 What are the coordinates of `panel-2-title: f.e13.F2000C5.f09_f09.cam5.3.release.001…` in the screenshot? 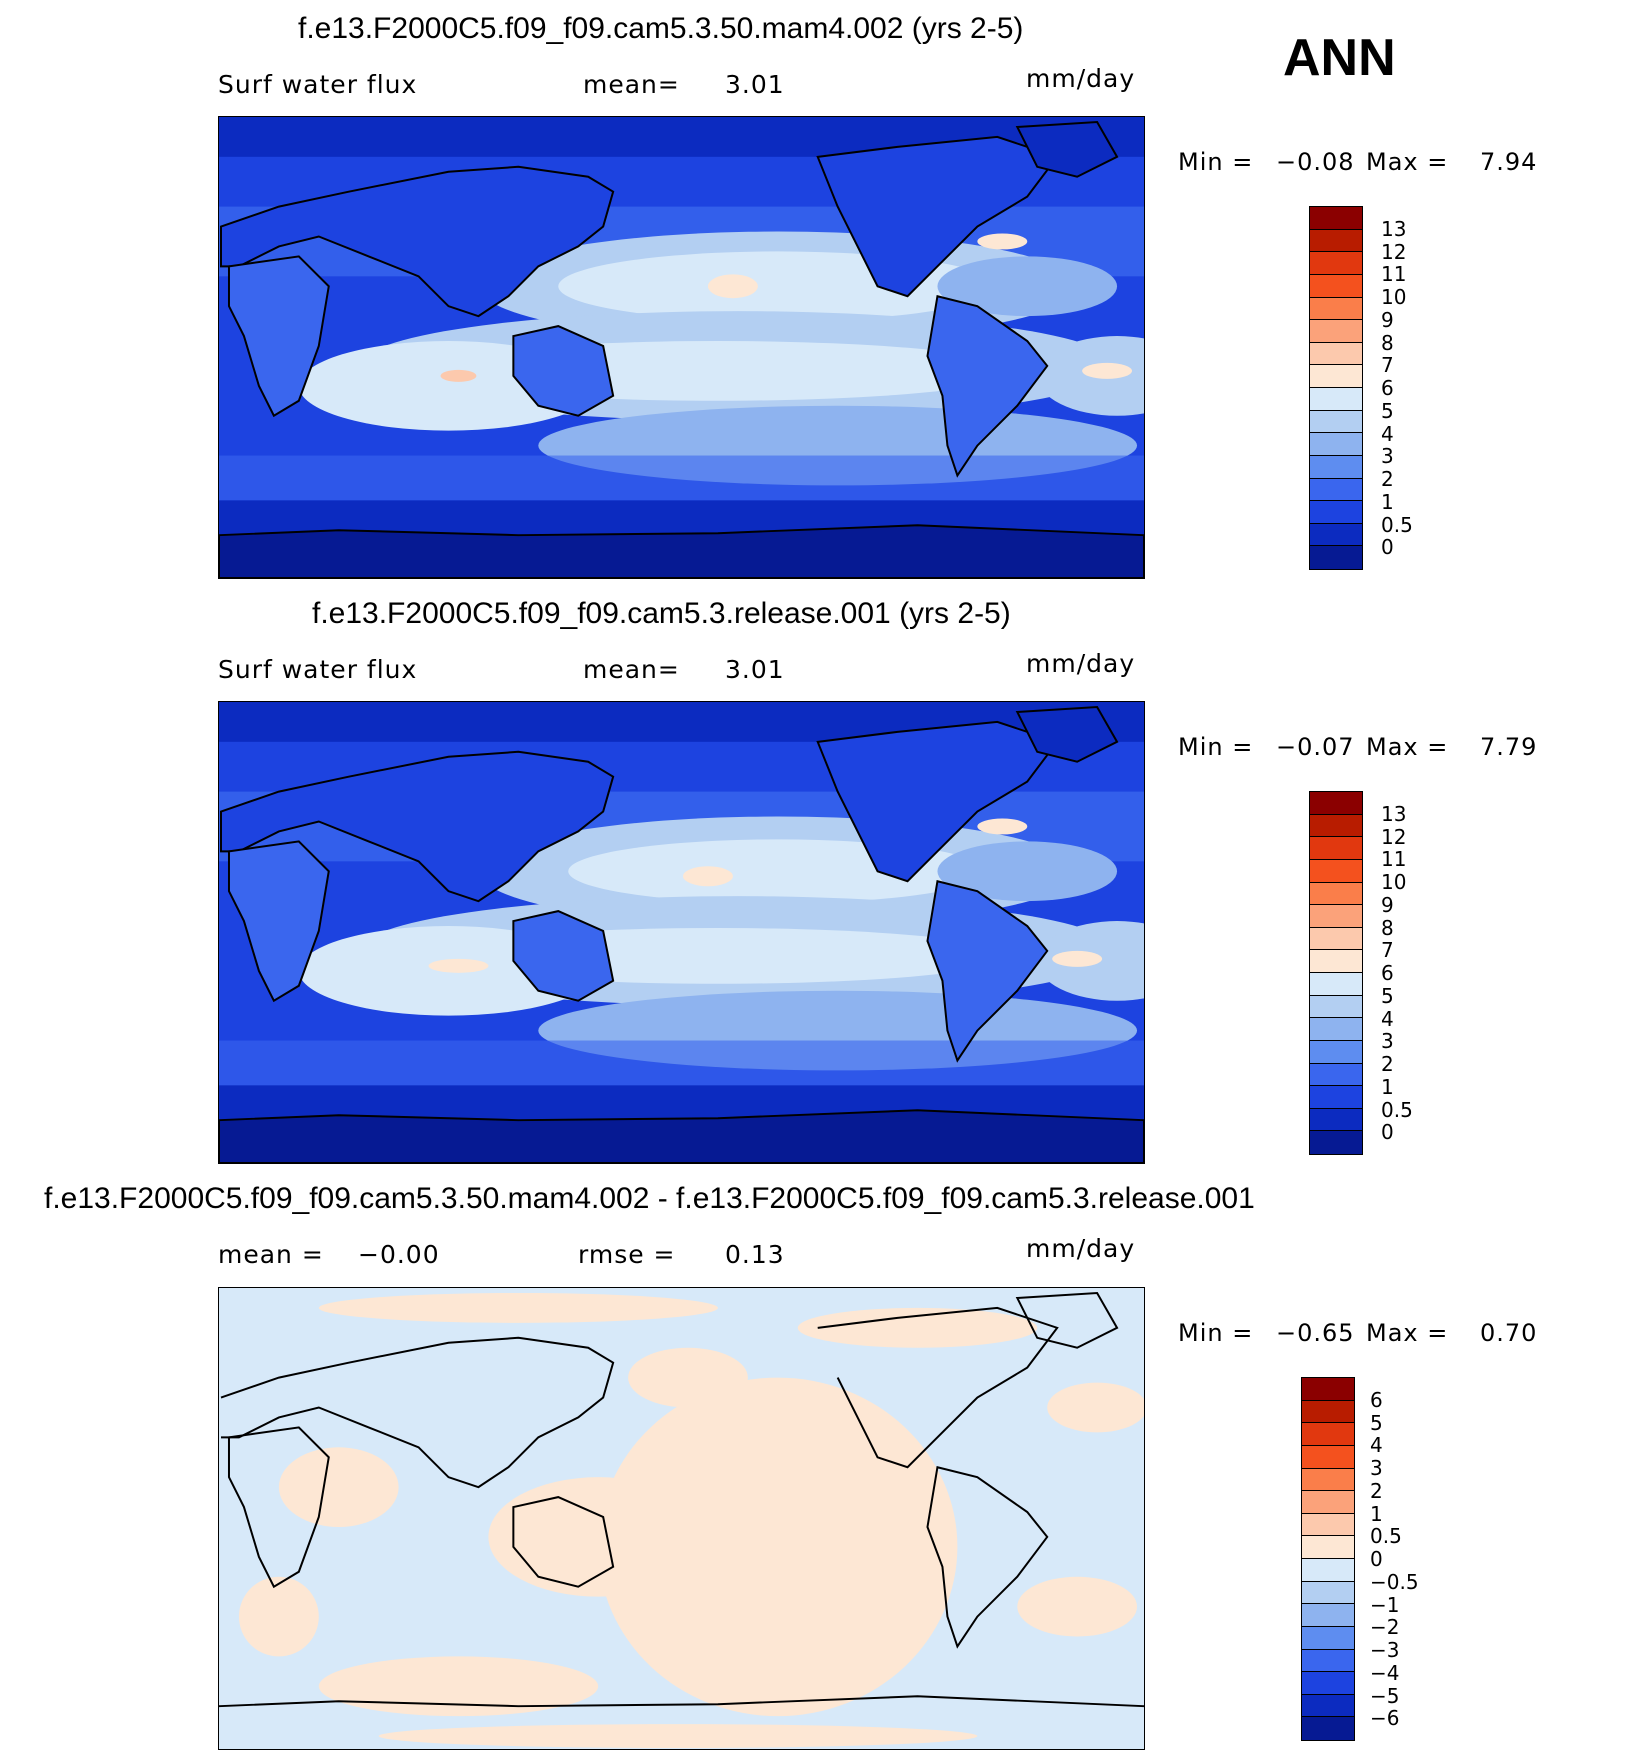 It's located at (661, 613).